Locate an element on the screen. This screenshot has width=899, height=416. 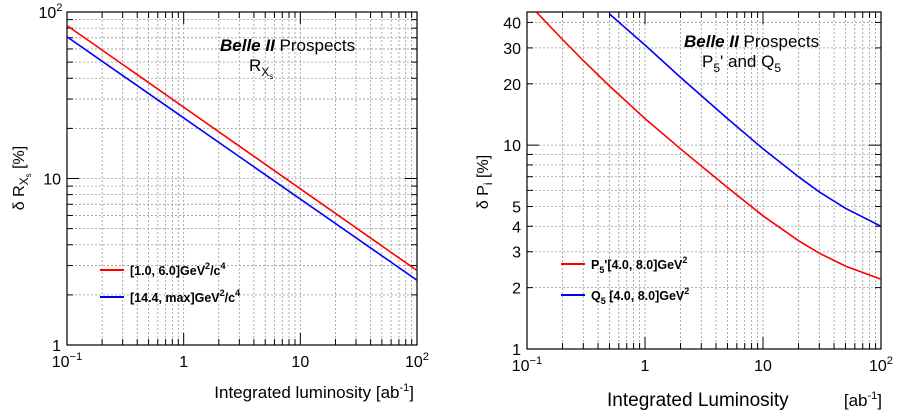
y-tick-label: 3 is located at coordinates (516, 253).